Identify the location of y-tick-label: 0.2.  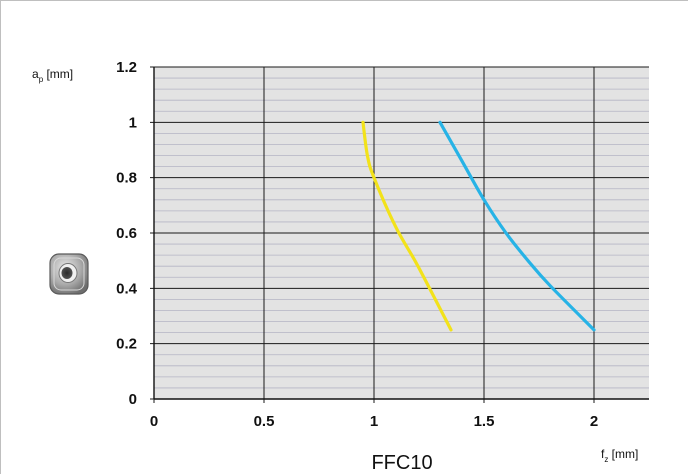
(126, 344).